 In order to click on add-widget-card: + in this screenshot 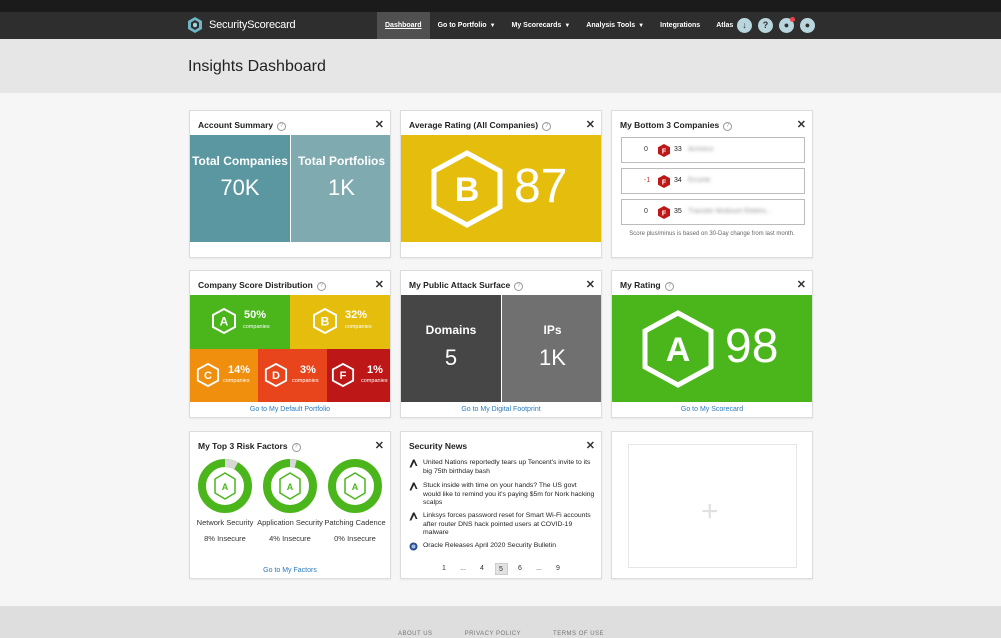, I will do `click(712, 505)`.